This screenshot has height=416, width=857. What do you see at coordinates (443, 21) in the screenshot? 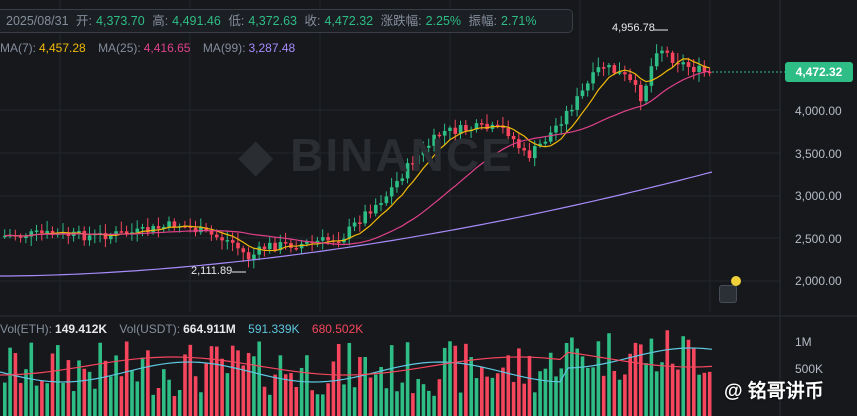
I see `change-value: 2.25%` at bounding box center [443, 21].